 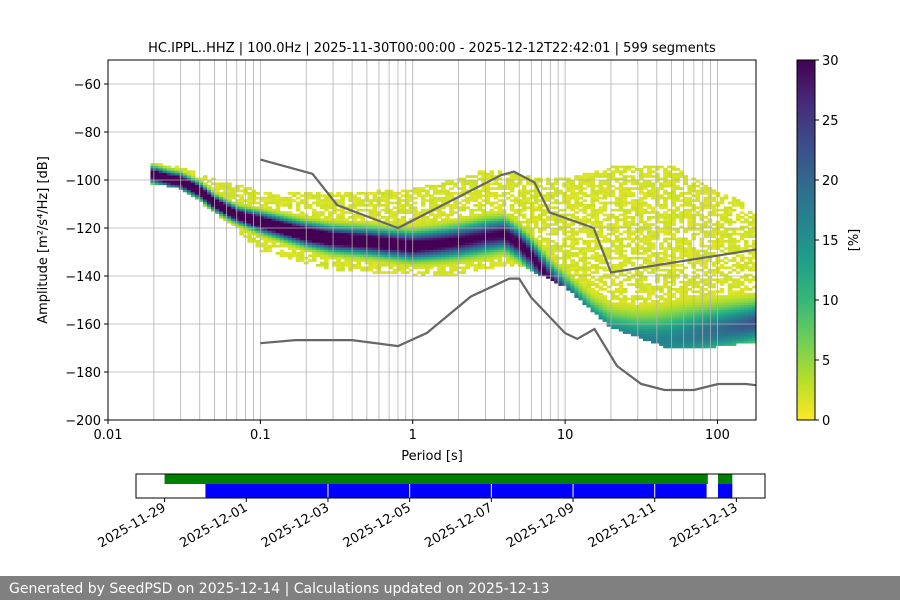 I want to click on x-tick-label: 10, so click(x=565, y=435).